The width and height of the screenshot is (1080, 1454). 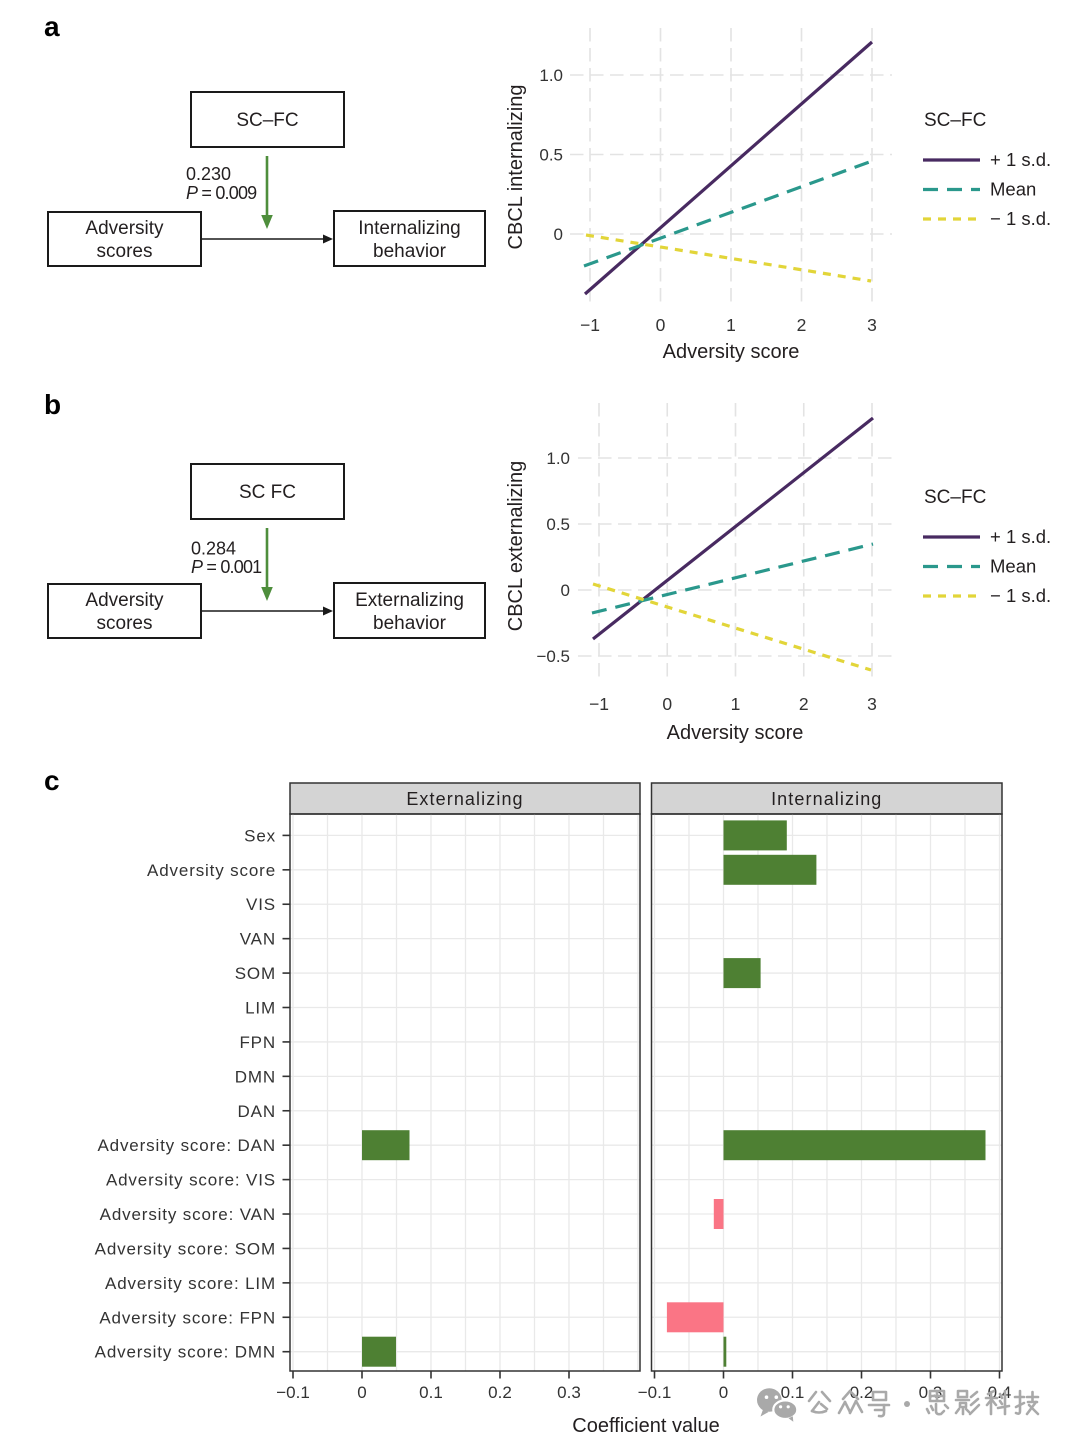 What do you see at coordinates (516, 546) in the screenshot?
I see `svg-text: CBCL externalizing` at bounding box center [516, 546].